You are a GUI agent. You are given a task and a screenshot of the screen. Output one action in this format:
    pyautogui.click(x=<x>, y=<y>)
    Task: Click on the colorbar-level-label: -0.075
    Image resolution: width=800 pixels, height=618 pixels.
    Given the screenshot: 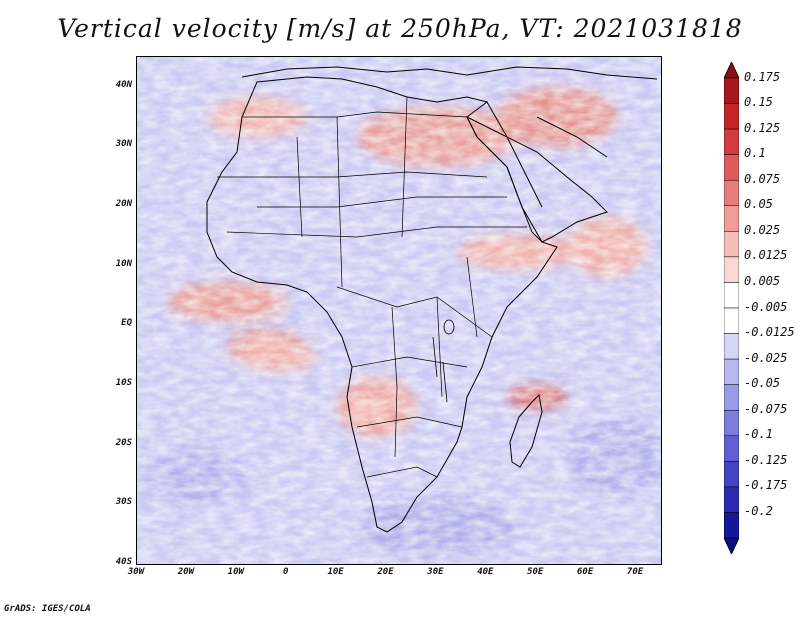 What is the action you would take?
    pyautogui.click(x=766, y=408)
    